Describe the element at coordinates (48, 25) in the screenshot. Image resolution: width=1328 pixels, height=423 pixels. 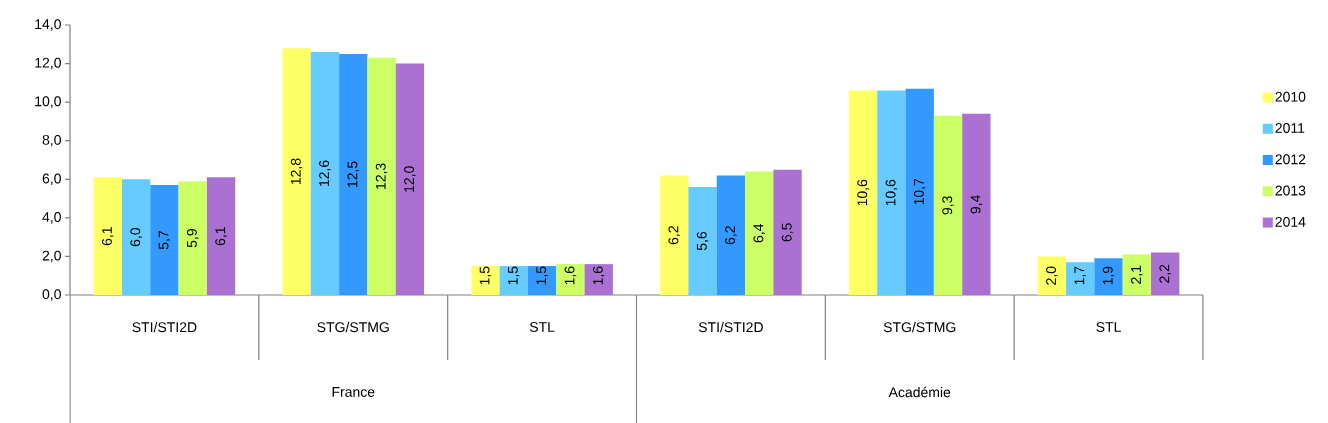
I see `y-tick-label: 14,0` at that location.